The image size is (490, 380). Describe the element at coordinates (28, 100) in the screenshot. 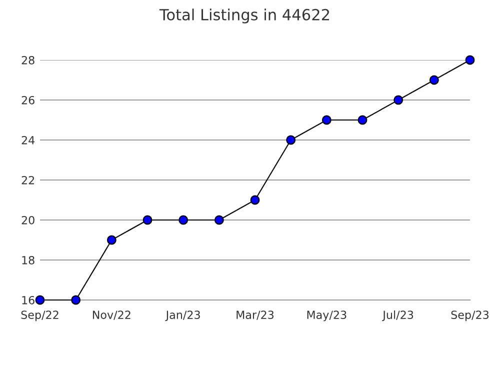

I see `y-tick-label: 26` at that location.